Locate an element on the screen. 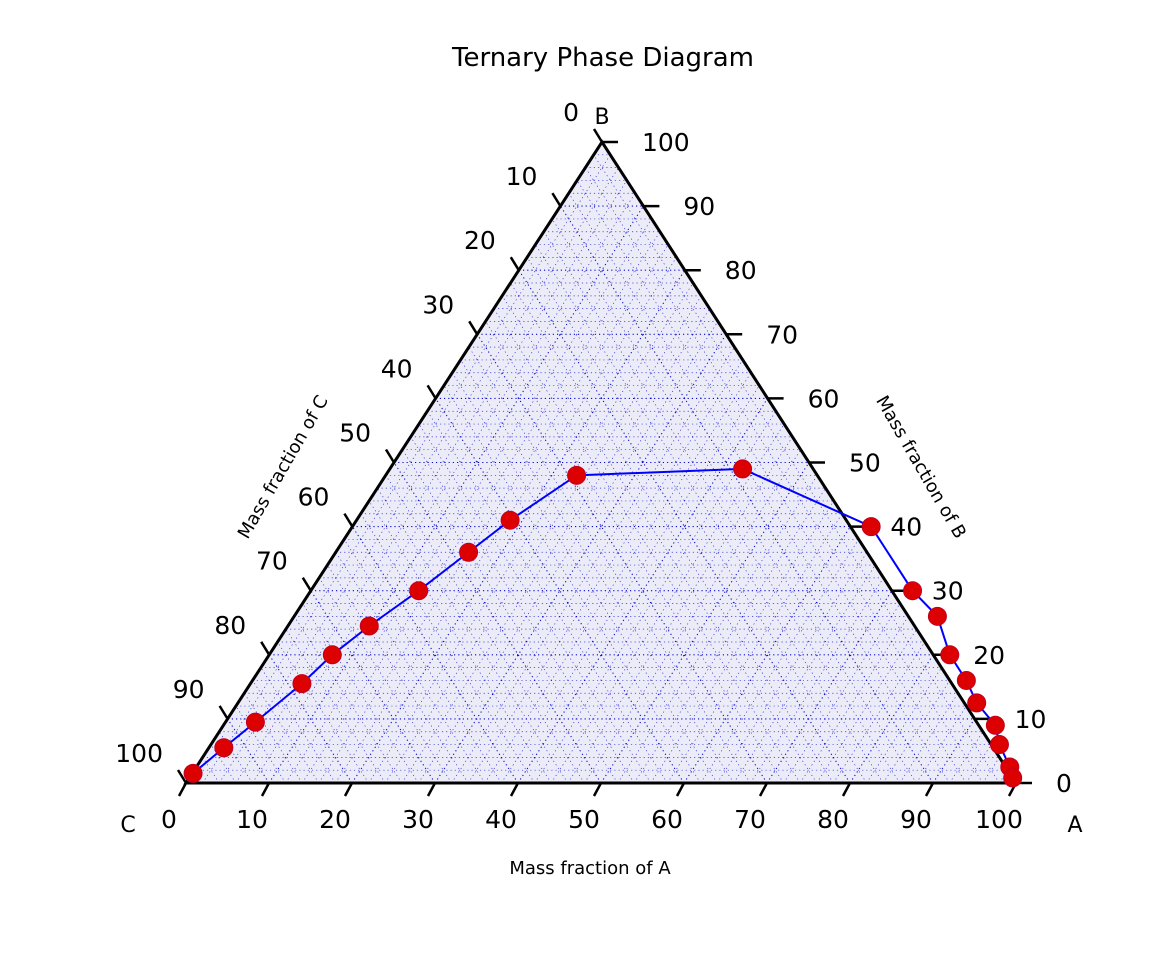  tick-label-c: 10 is located at coordinates (522, 176).